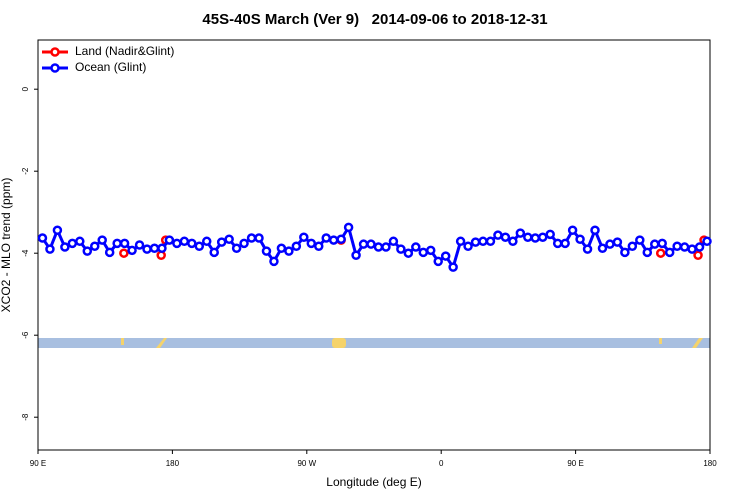  What do you see at coordinates (25, 88) in the screenshot?
I see `y-tick-label: 0` at bounding box center [25, 88].